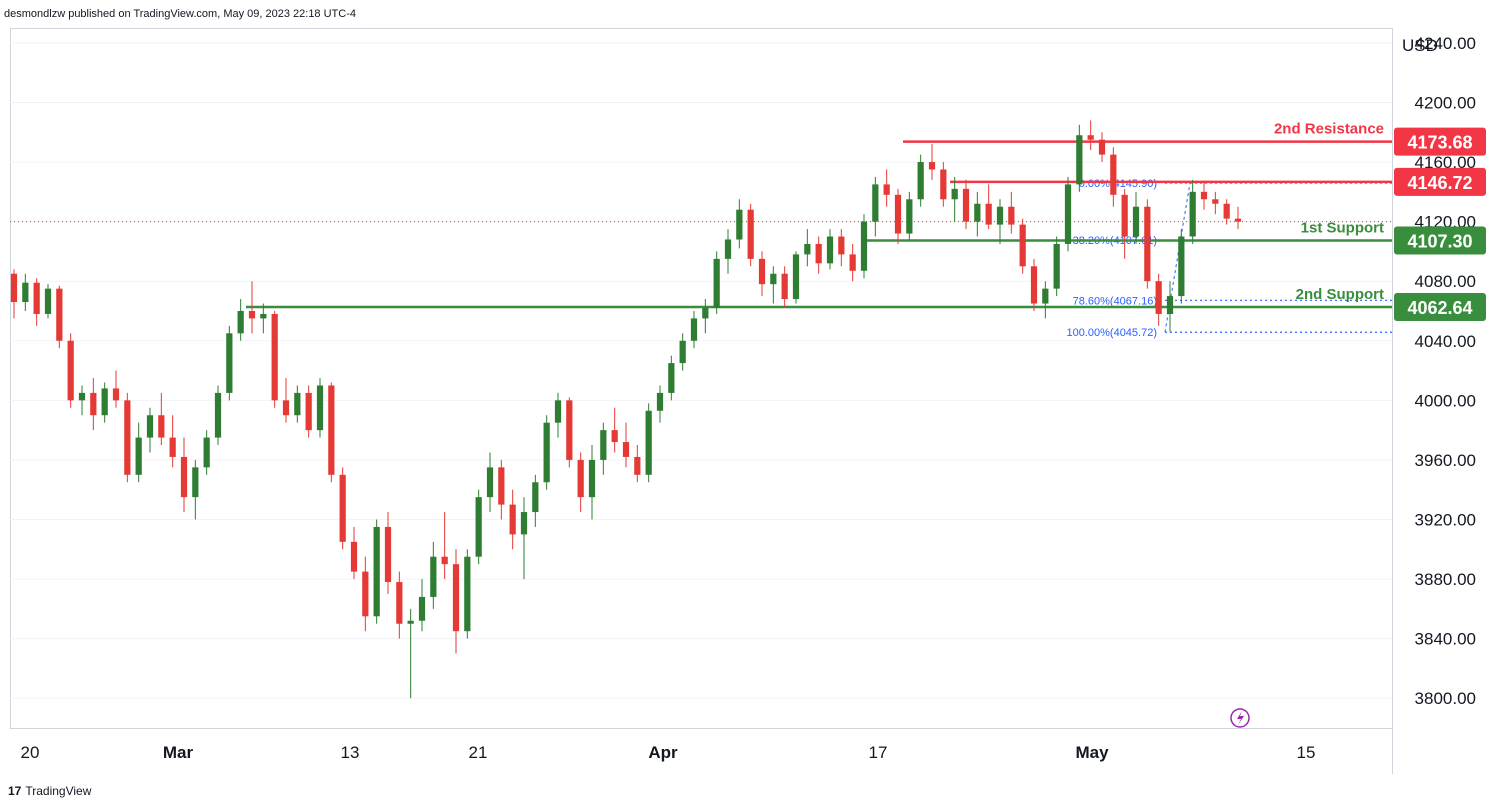 Image resolution: width=1498 pixels, height=810 pixels. Describe the element at coordinates (701, 751) in the screenshot. I see `time-axis` at that location.